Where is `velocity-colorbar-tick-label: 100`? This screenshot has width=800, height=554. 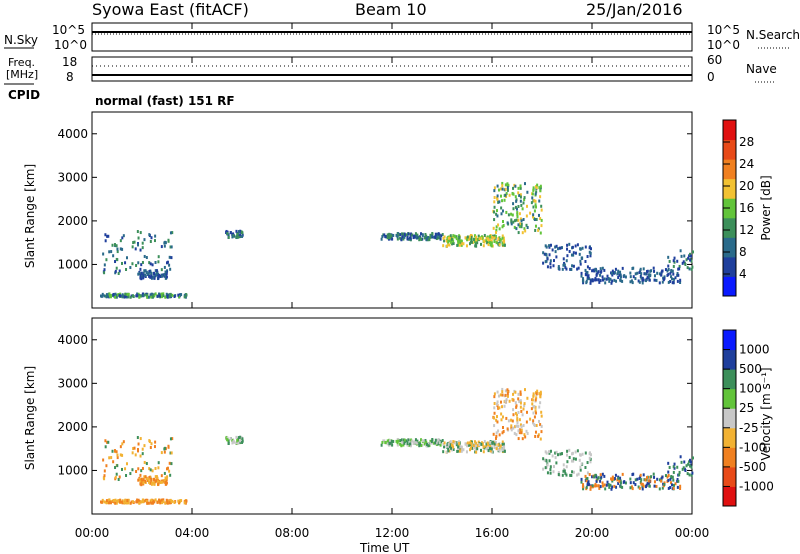 velocity-colorbar-tick-label: 100 is located at coordinates (750, 389).